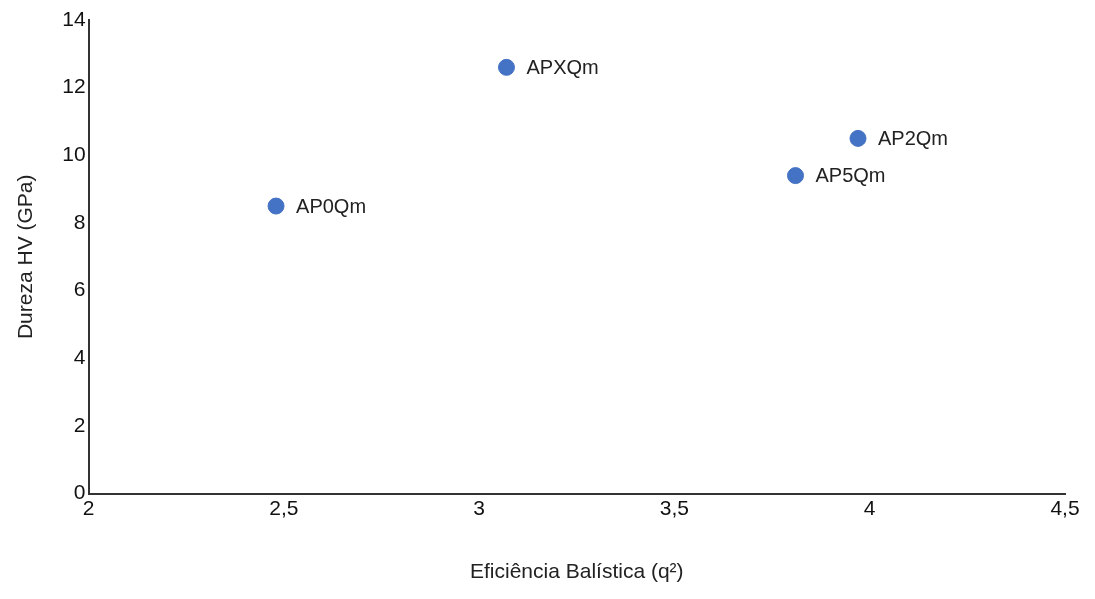 Image resolution: width=1095 pixels, height=599 pixels. What do you see at coordinates (674, 507) in the screenshot?
I see `x-tick-label: 3,5` at bounding box center [674, 507].